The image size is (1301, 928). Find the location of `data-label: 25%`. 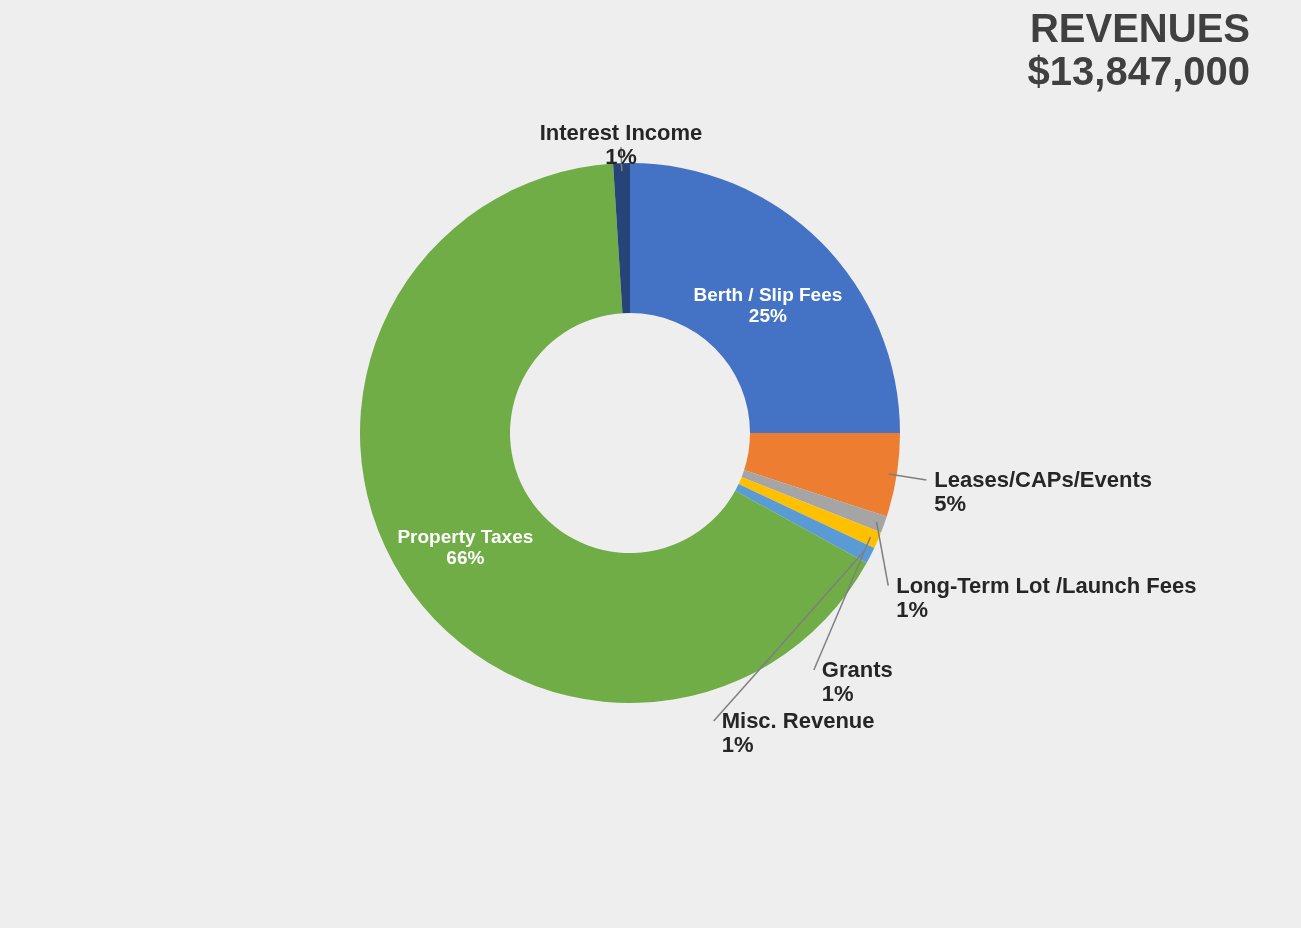

data-label: 25% is located at coordinates (767, 316).